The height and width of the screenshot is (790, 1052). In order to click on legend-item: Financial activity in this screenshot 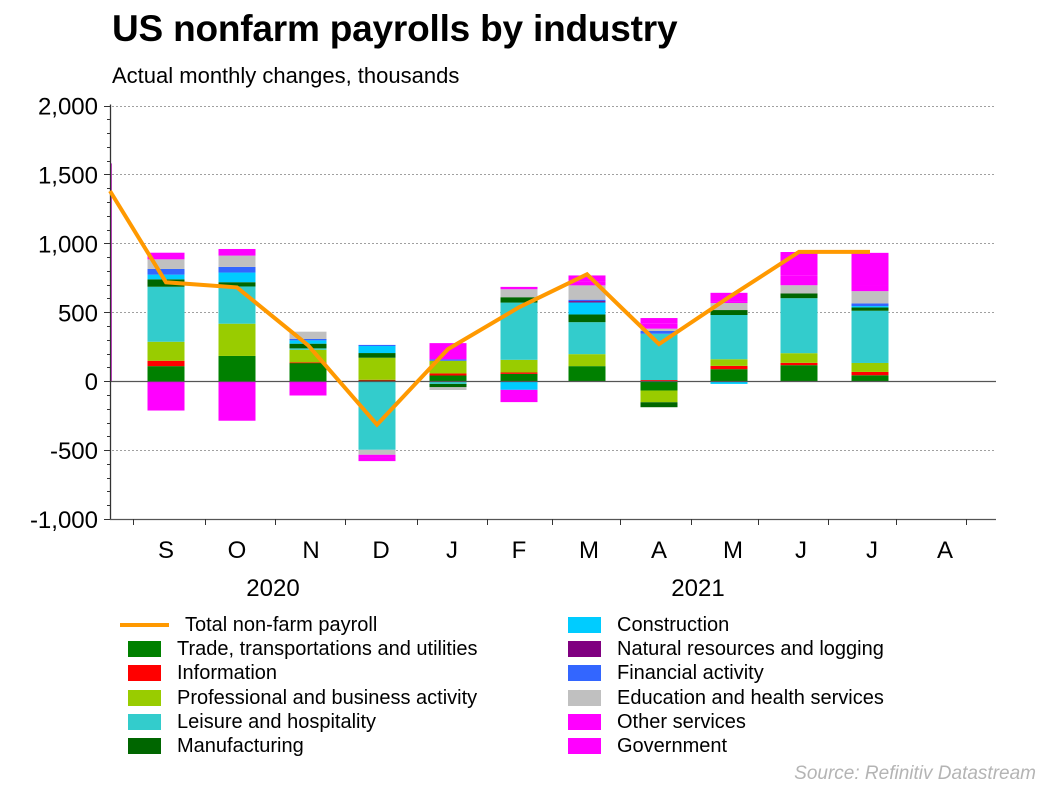, I will do `click(726, 673)`.